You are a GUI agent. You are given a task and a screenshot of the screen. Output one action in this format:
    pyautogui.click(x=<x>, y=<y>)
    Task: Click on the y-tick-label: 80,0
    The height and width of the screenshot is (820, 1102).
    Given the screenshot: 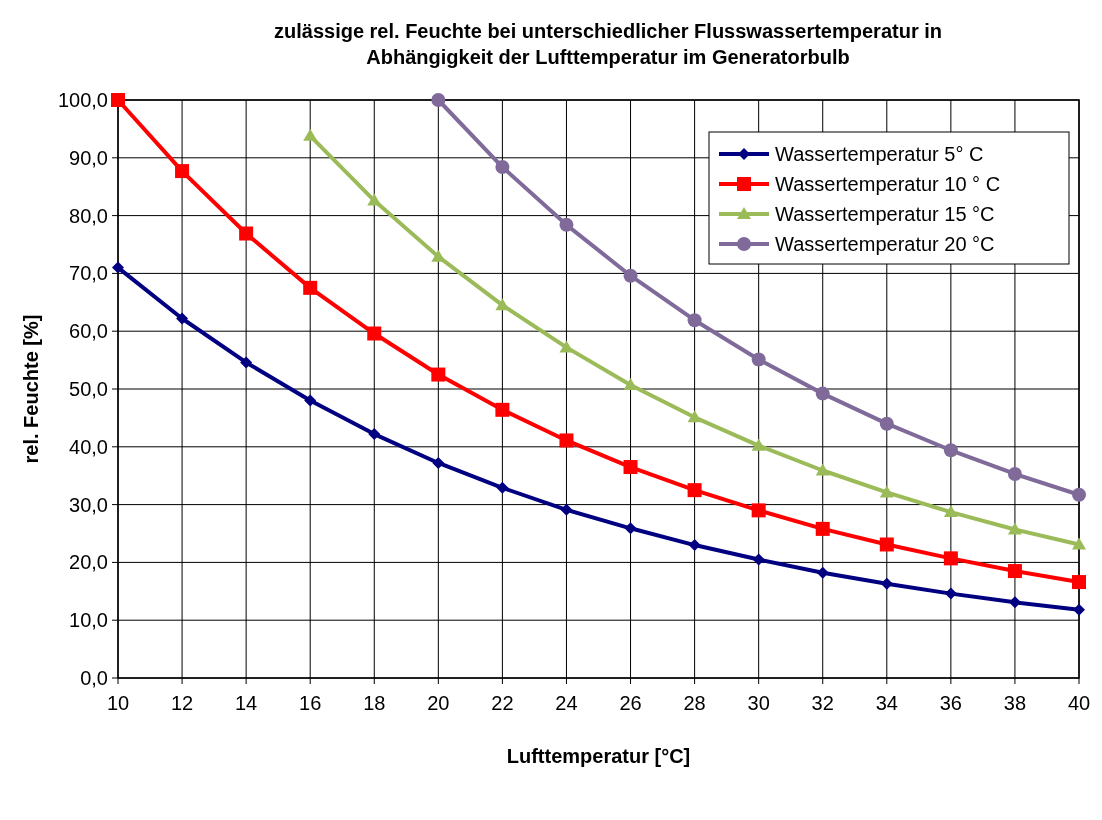 What is the action you would take?
    pyautogui.click(x=88, y=215)
    